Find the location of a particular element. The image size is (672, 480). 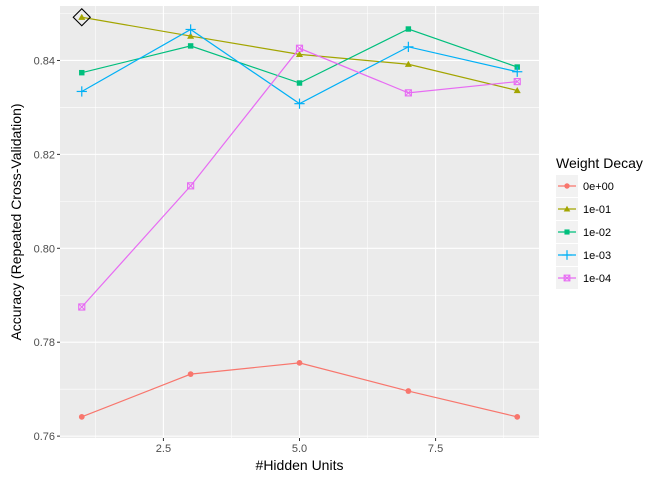

legend-label: 1e-02 is located at coordinates (597, 233).